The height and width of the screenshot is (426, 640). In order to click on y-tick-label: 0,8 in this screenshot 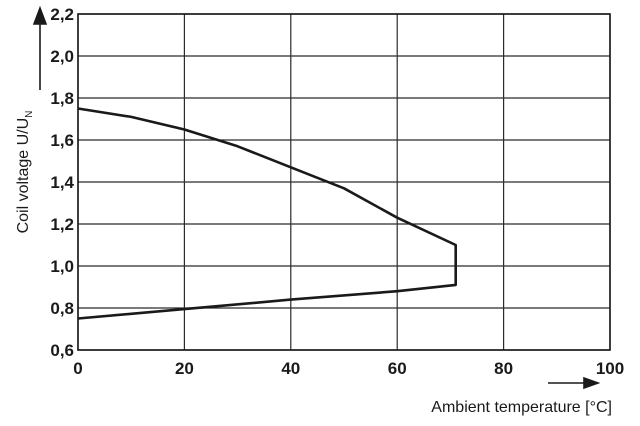, I will do `click(62, 308)`.